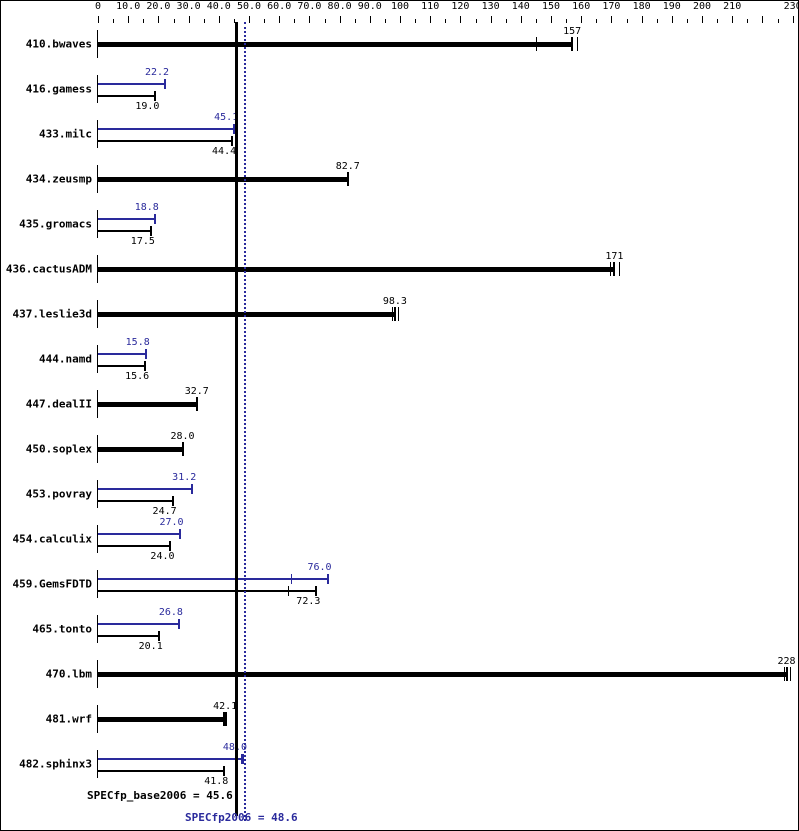 Image resolution: width=799 pixels, height=831 pixels. Describe the element at coordinates (581, 6) in the screenshot. I see `tick-label: 160` at that location.